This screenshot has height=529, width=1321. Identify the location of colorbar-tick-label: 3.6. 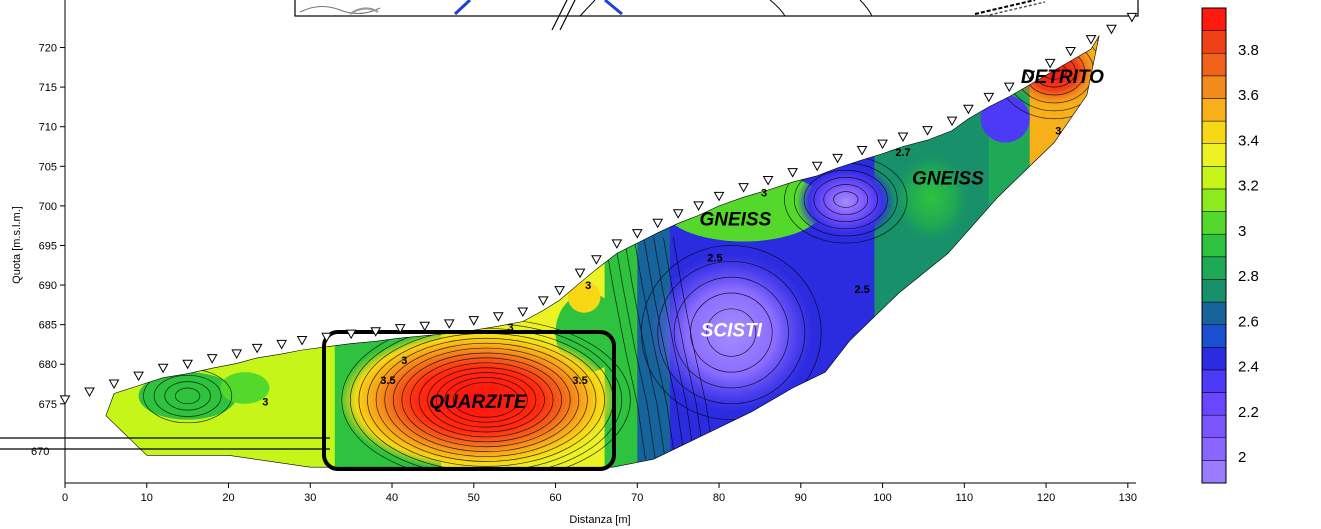
(1248, 95).